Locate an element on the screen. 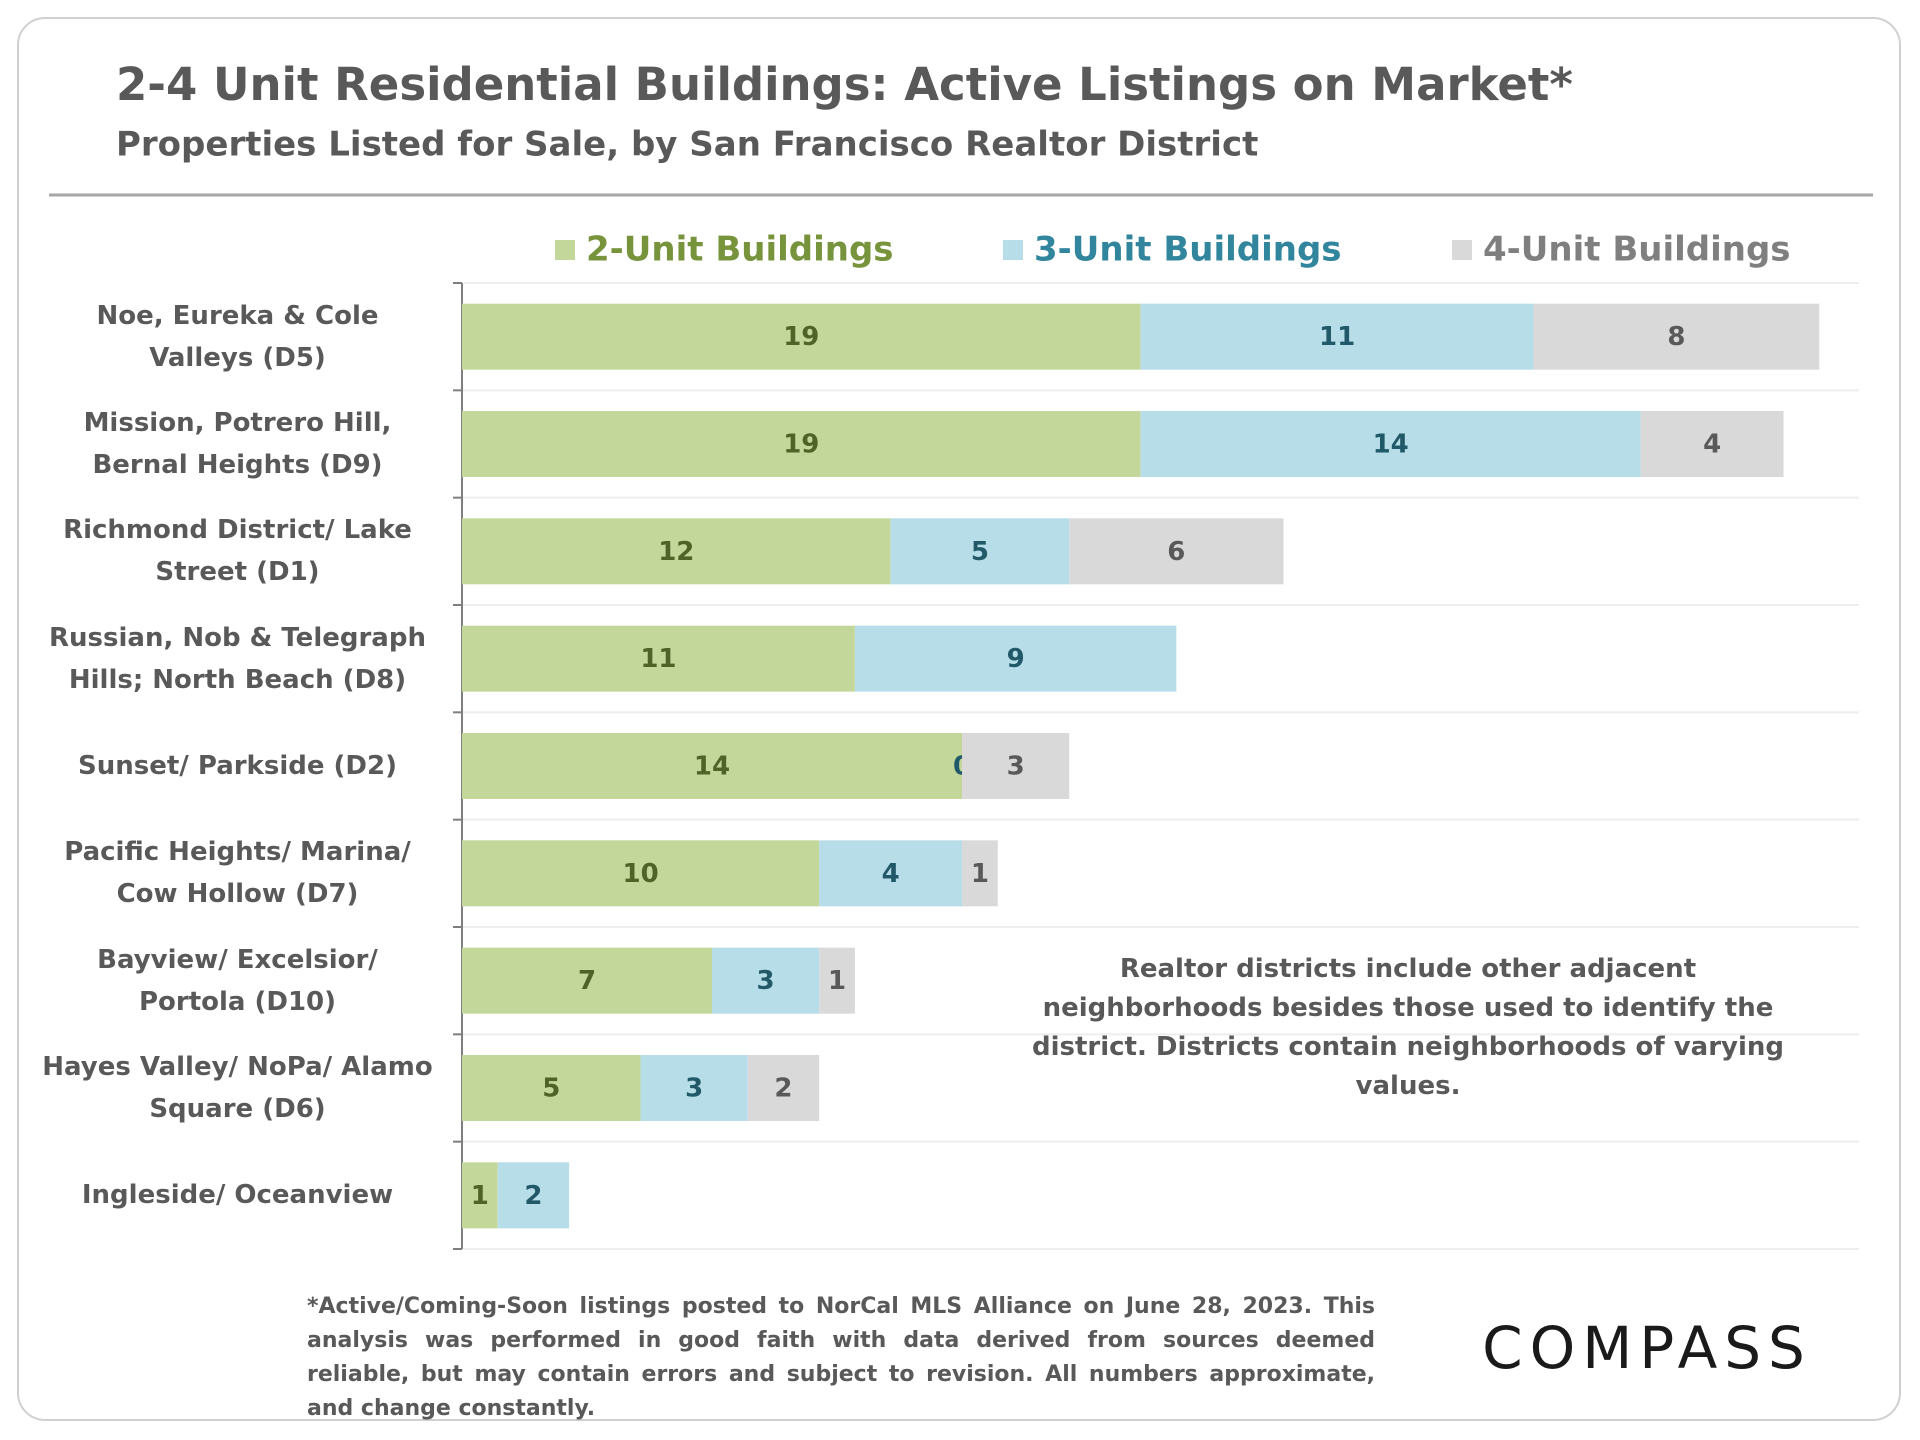  legend-label: 4-Unit Buildings is located at coordinates (1637, 250).